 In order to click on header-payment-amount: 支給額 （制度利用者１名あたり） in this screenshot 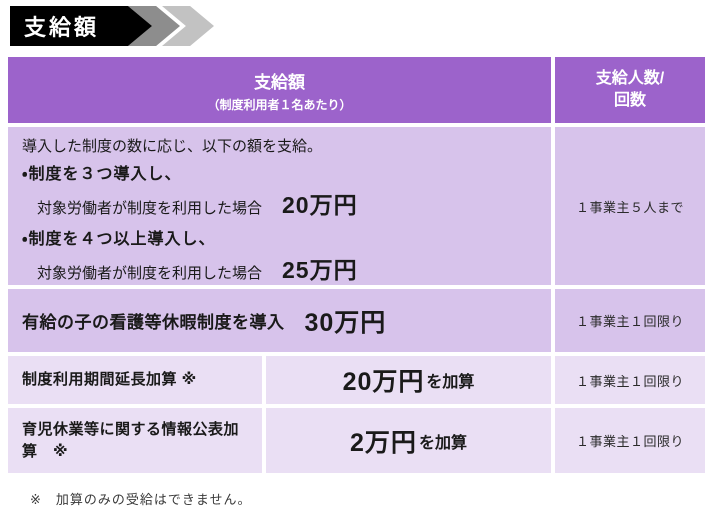, I will do `click(279, 90)`.